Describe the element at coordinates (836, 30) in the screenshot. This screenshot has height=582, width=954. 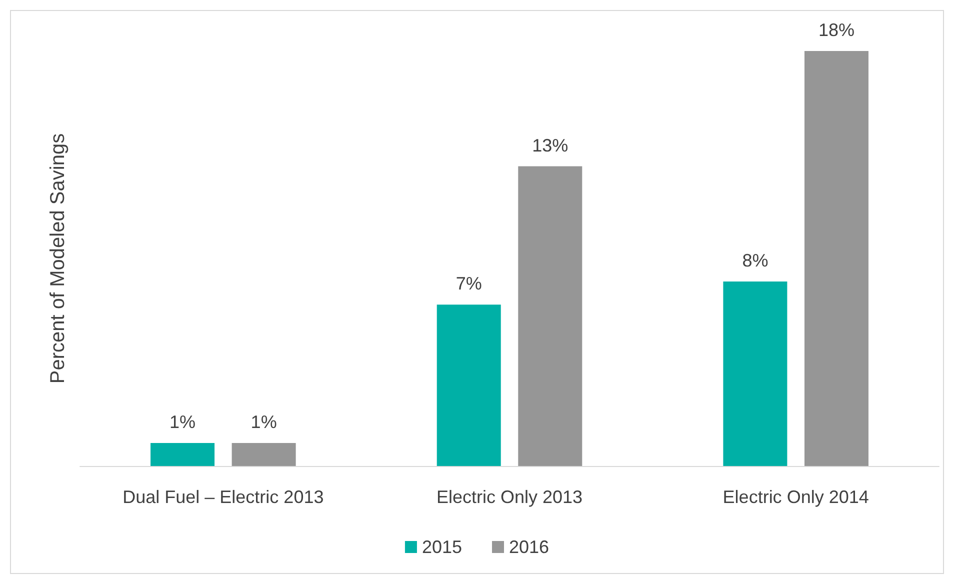
I see `data-label: 18%` at that location.